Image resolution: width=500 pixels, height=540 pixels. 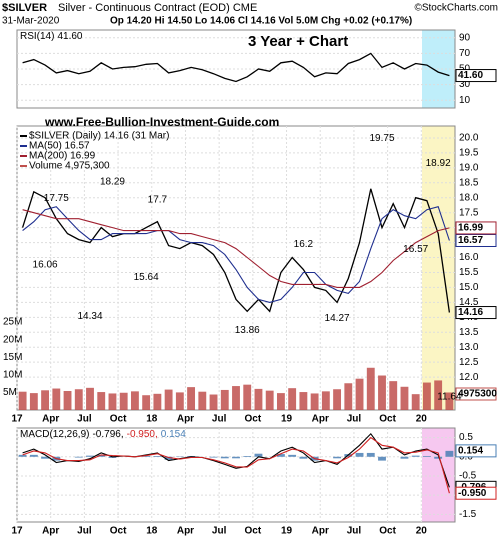 What do you see at coordinates (465, 84) in the screenshot?
I see `y-tick-label: 30` at bounding box center [465, 84].